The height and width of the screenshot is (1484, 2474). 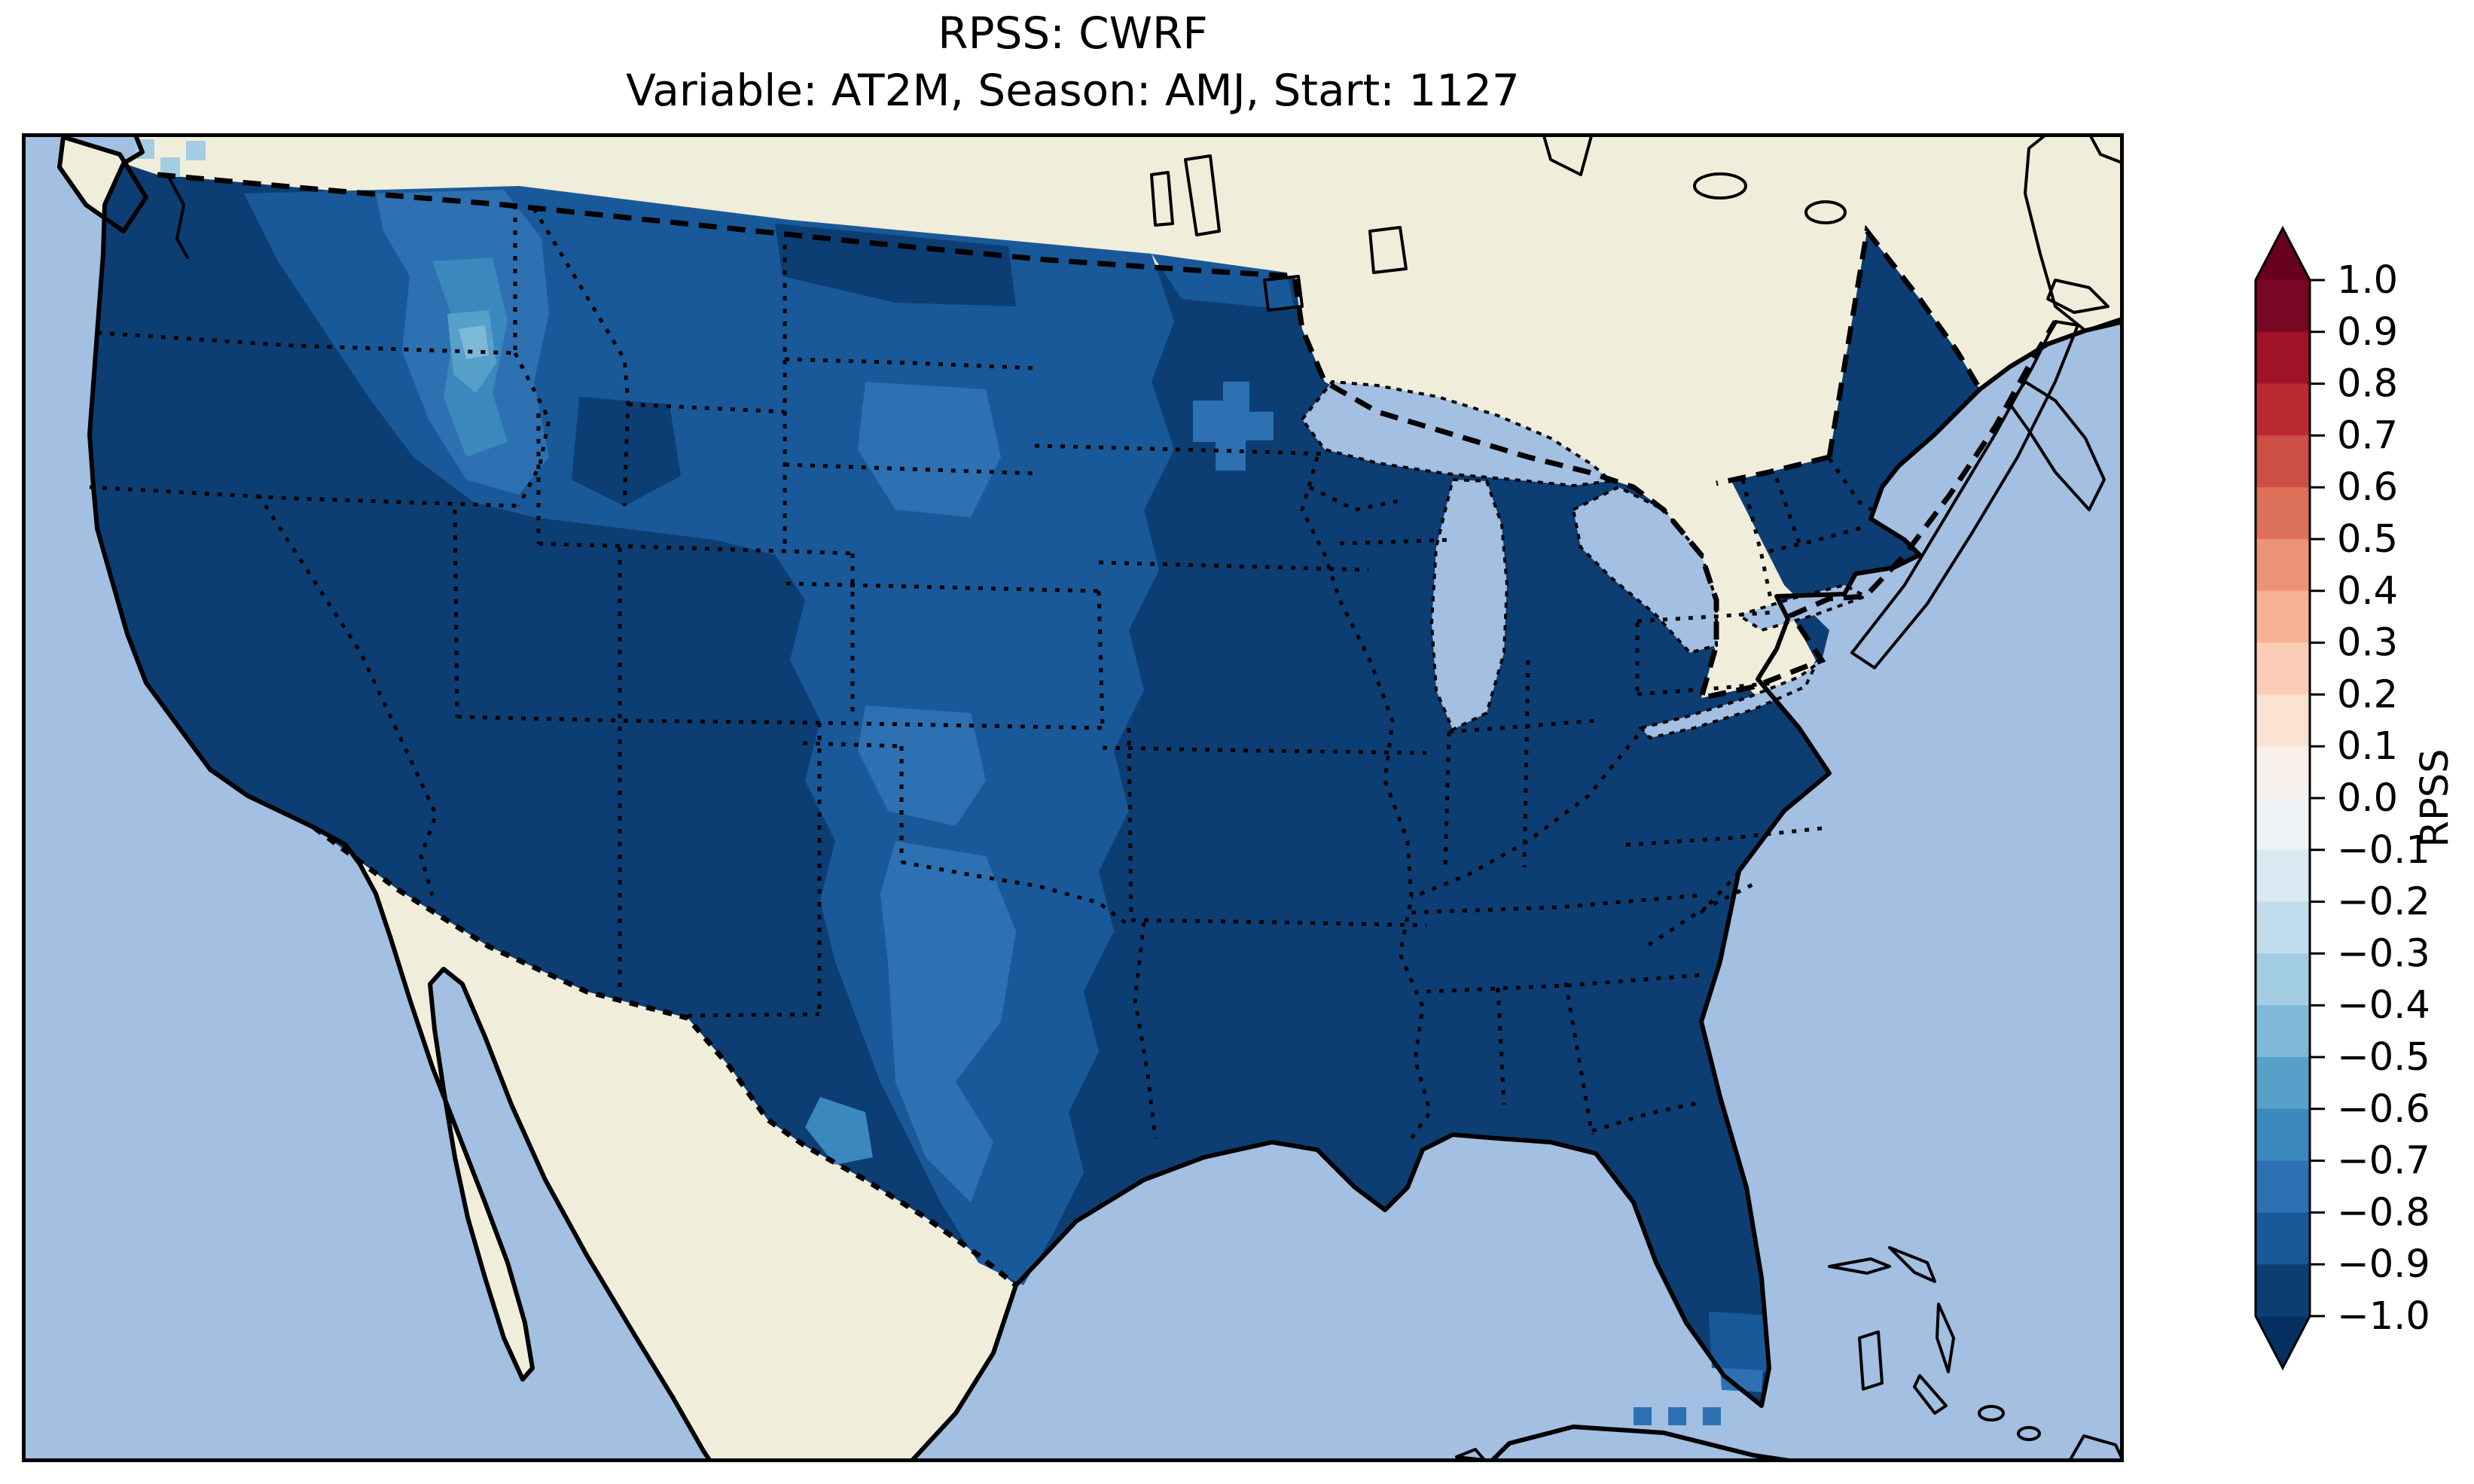 I want to click on us-canada-border-maine, so click(x=1850, y=355).